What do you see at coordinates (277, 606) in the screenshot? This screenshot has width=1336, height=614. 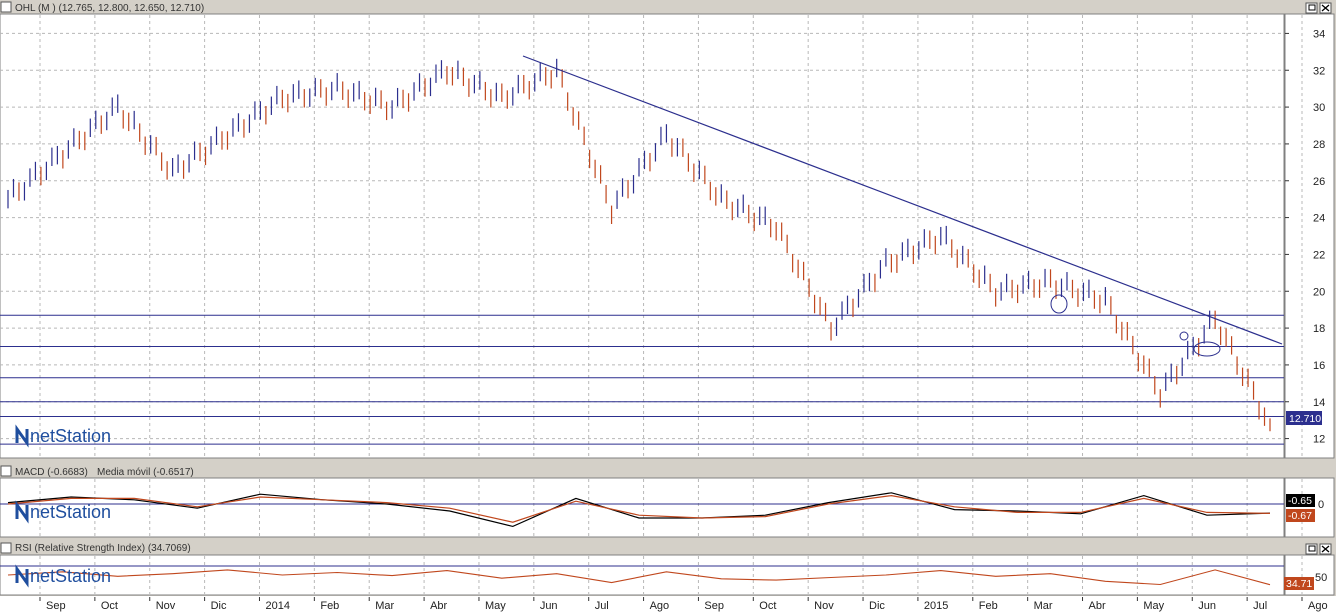 I see `x-tick-label: 2014` at bounding box center [277, 606].